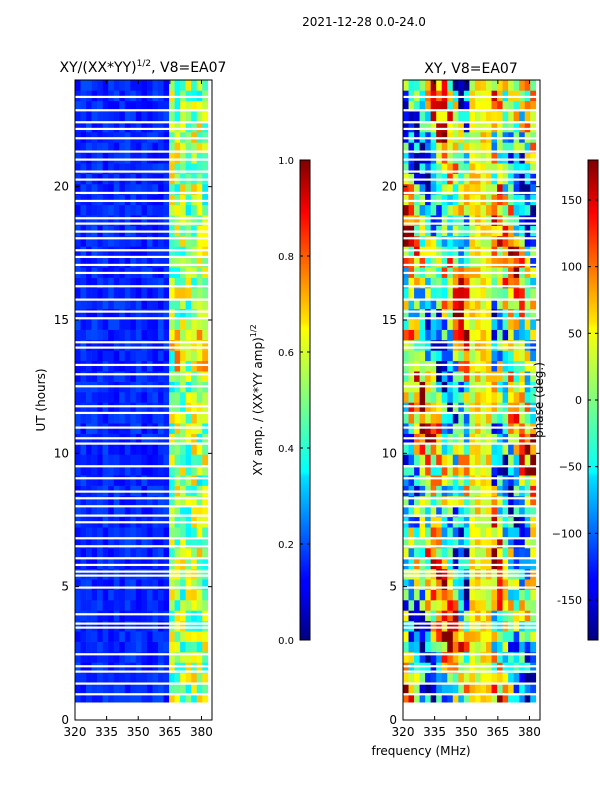  I want to click on left-gap-stripe, so click(143, 498).